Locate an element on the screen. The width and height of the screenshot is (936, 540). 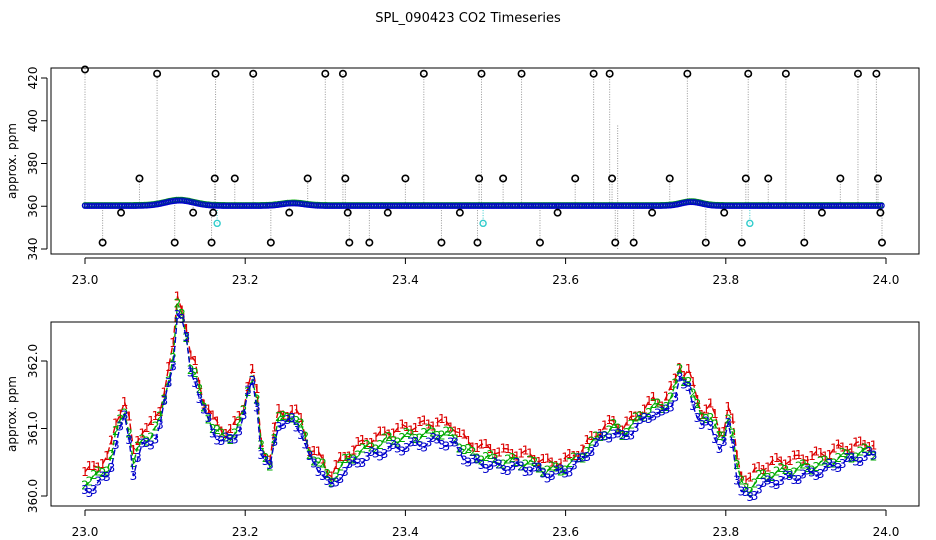
x-tick-label: 24.0 is located at coordinates (886, 532).